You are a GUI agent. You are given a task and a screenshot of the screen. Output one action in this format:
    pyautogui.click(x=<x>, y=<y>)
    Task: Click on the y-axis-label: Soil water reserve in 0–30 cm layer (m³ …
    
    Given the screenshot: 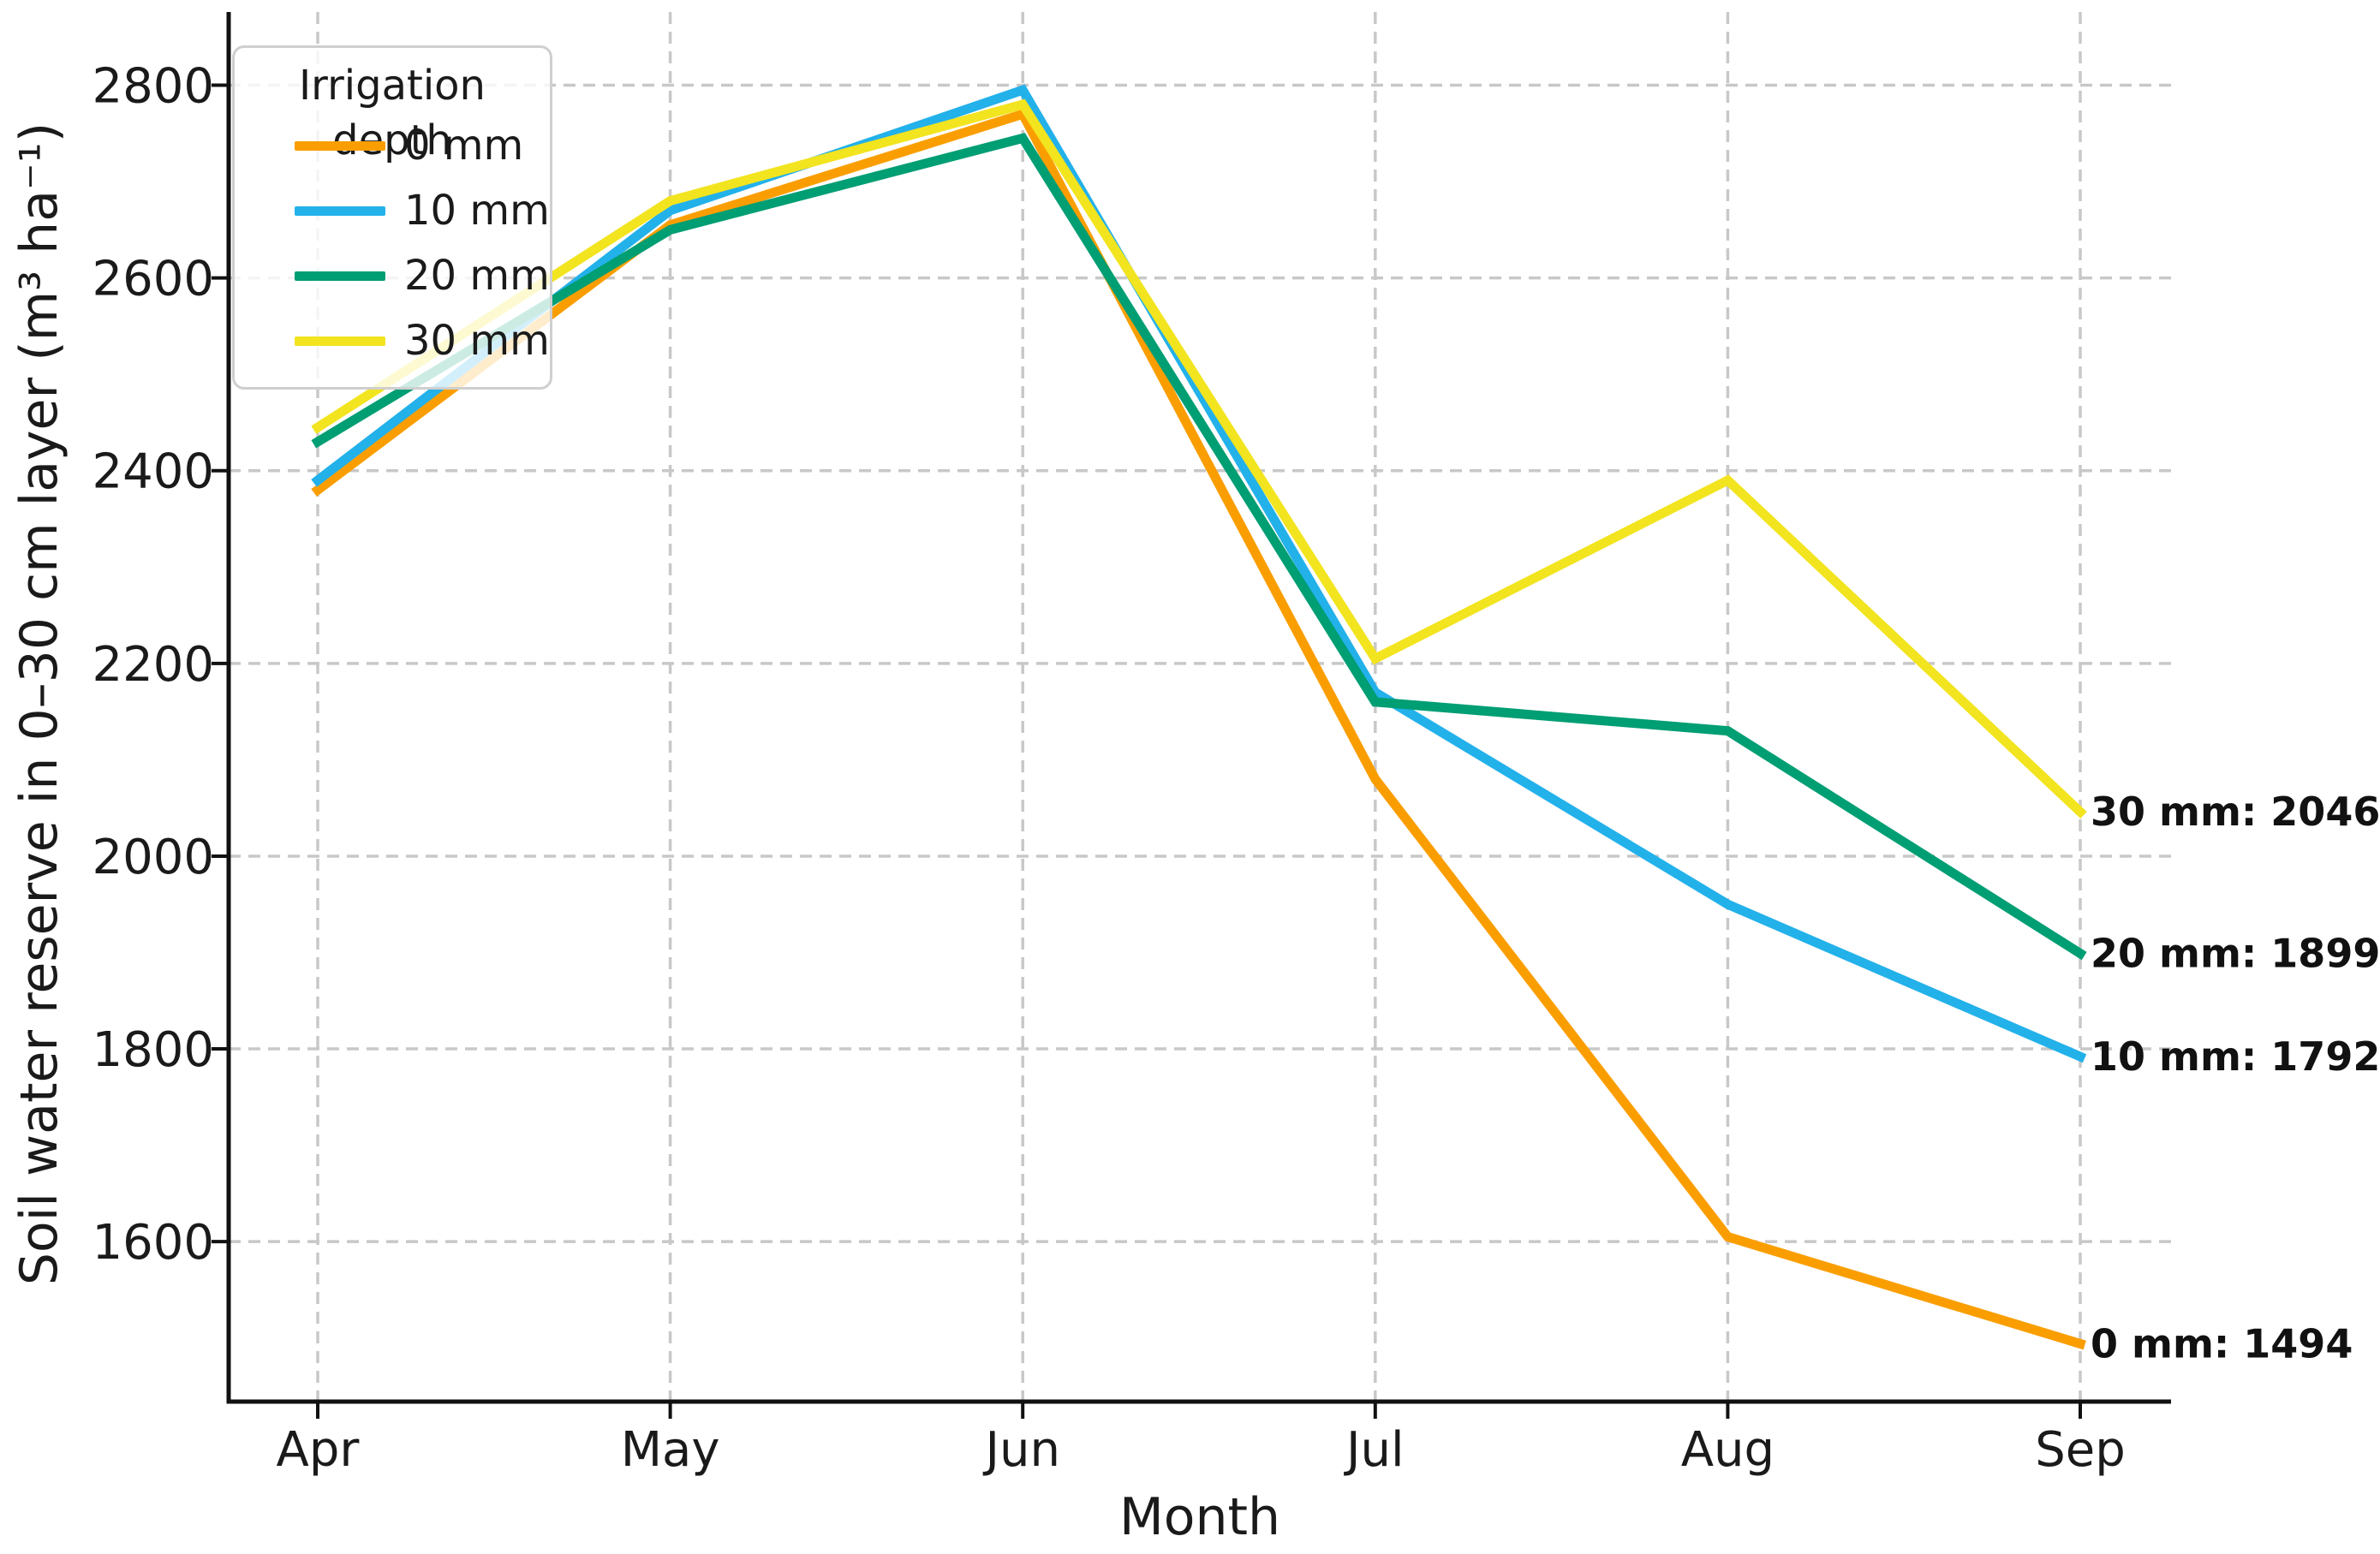 What is the action you would take?
    pyautogui.click(x=39, y=704)
    